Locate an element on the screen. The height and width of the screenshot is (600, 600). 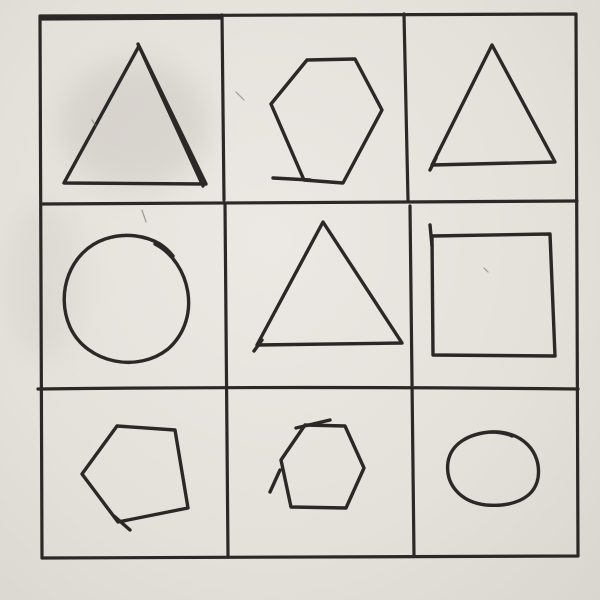
cell-r2-c2 is located at coordinates (328, 286).